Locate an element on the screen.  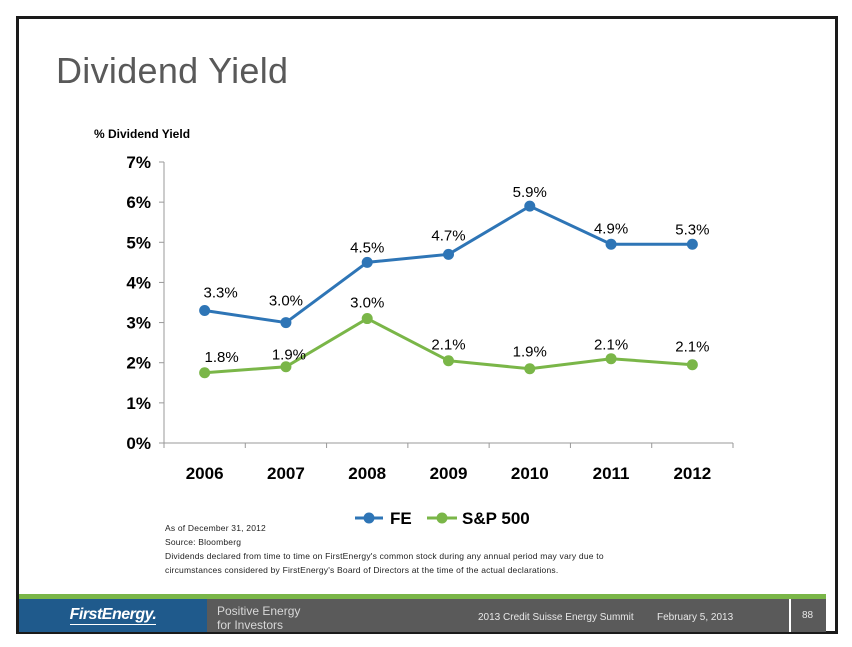
footer-accent-stripe is located at coordinates (422, 596).